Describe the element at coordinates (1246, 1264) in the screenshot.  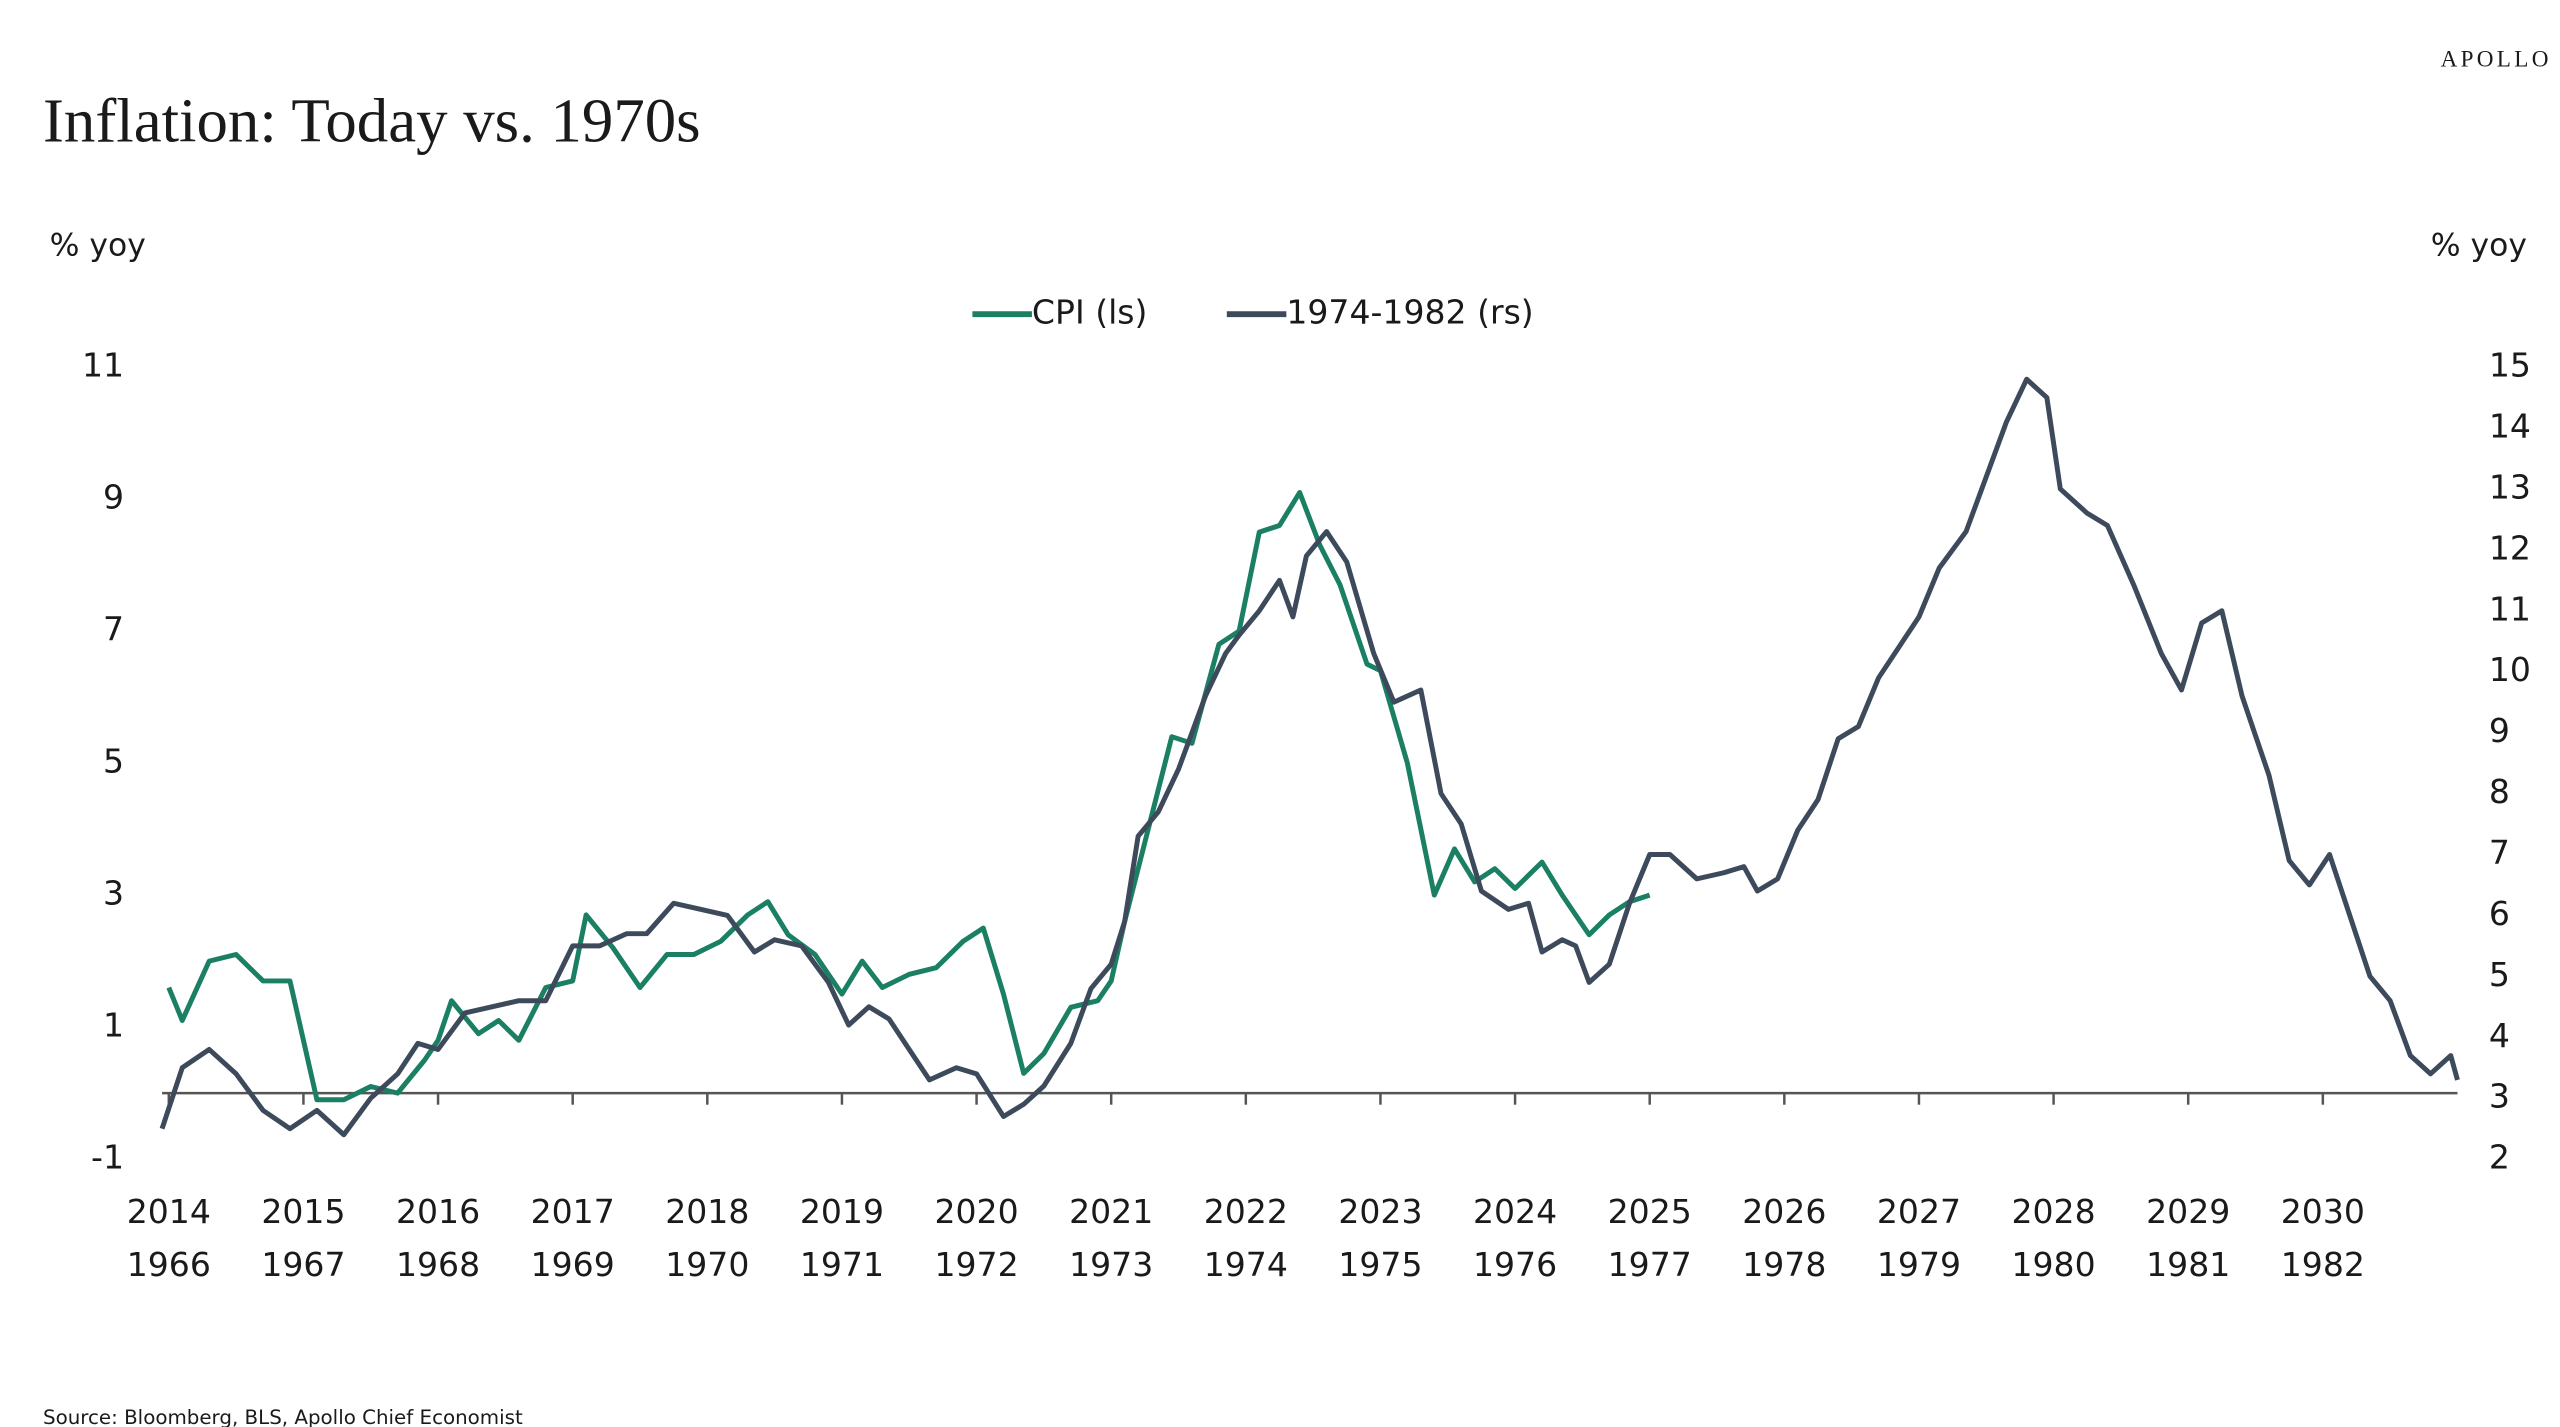
I see `x2-tick-label: 1974` at that location.